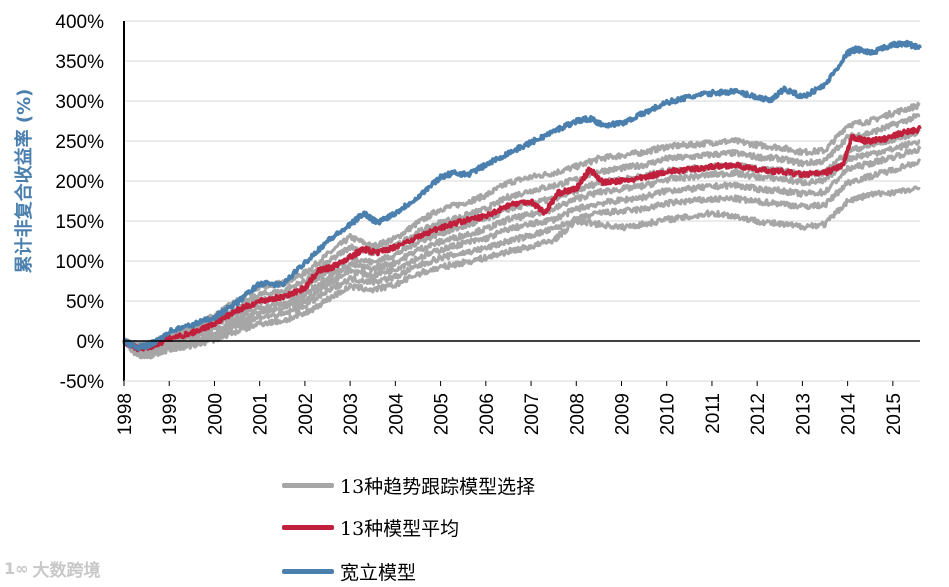 The height and width of the screenshot is (587, 949). I want to click on x-tick-label: 2007, so click(532, 414).